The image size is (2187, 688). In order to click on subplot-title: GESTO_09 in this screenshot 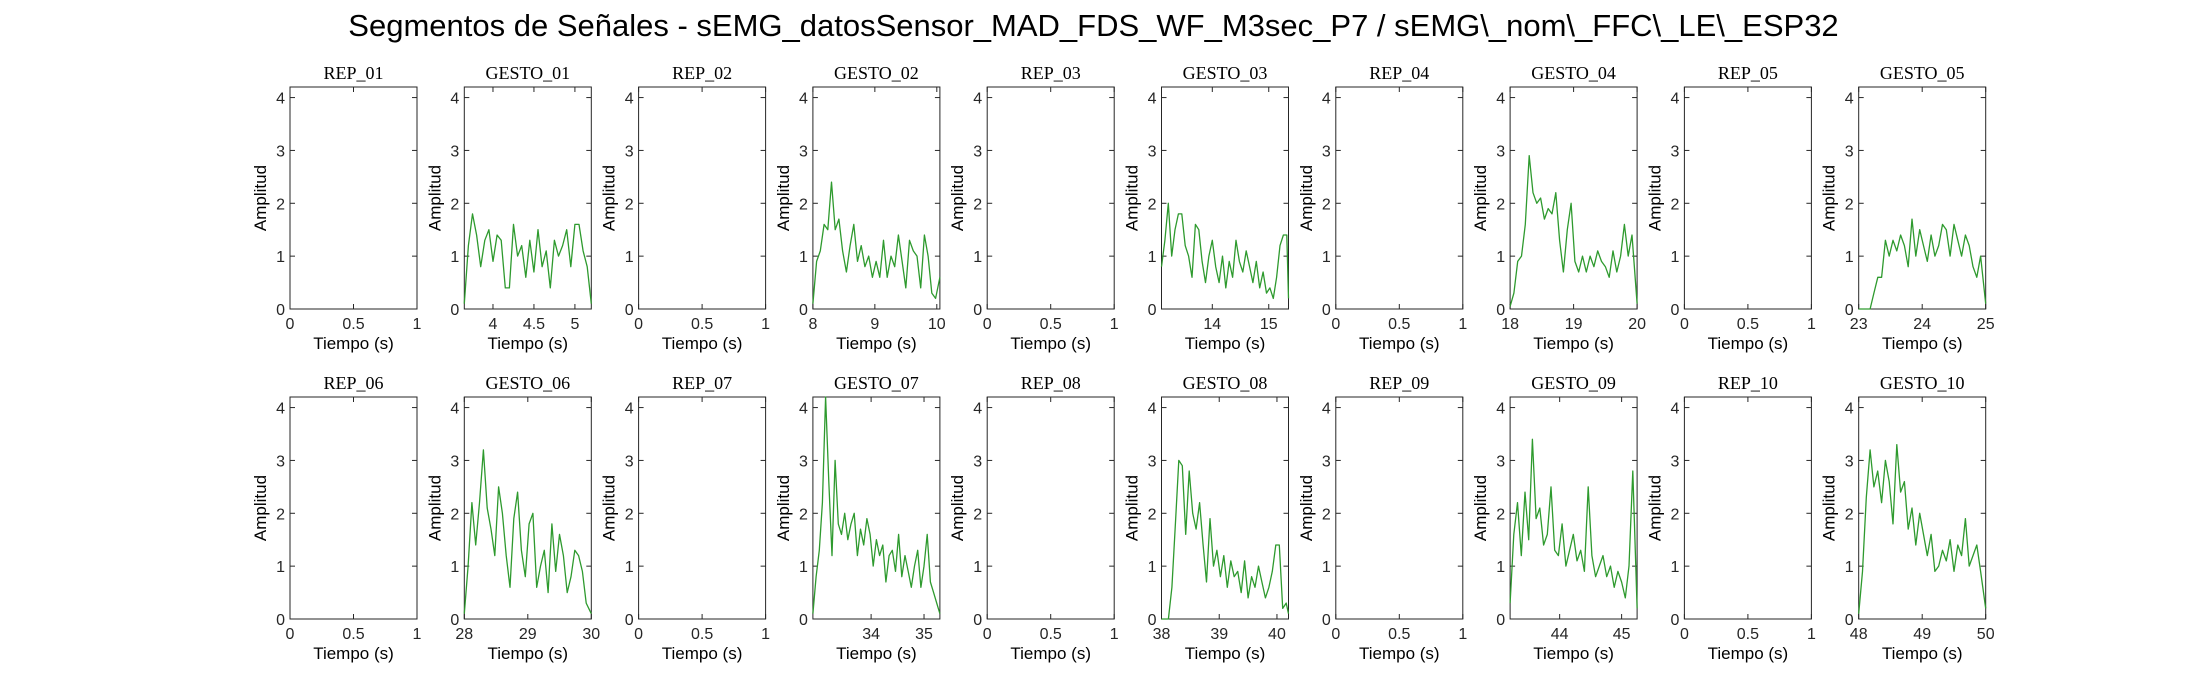, I will do `click(1573, 383)`.